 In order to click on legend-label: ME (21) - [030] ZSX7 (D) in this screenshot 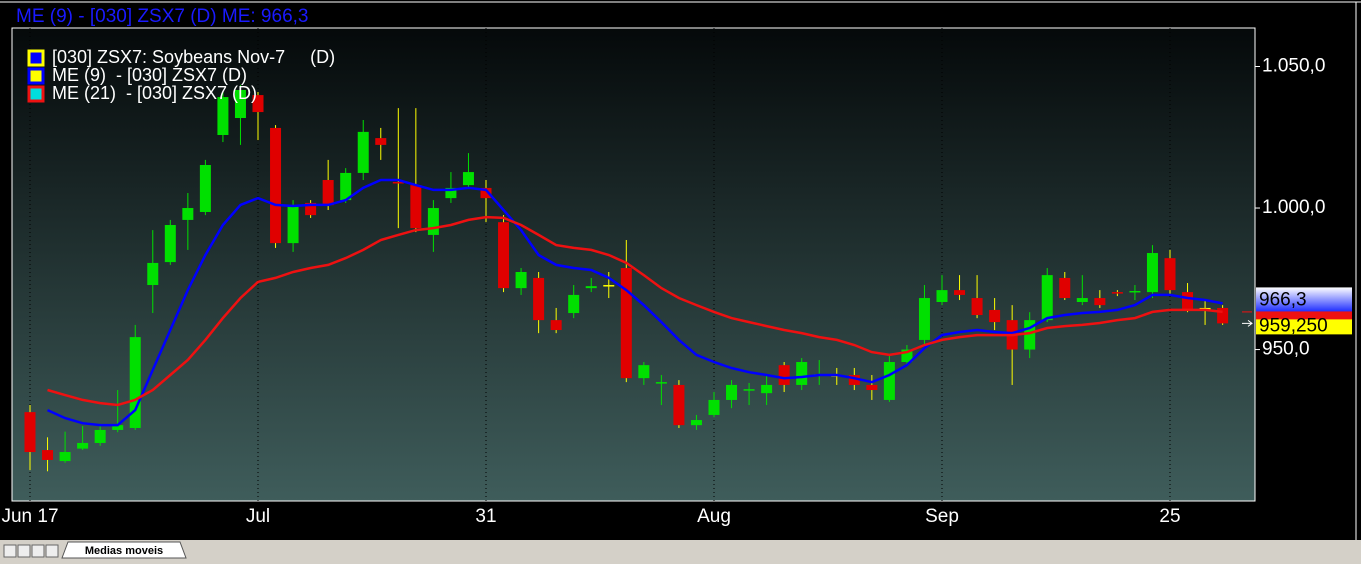, I will do `click(154, 93)`.